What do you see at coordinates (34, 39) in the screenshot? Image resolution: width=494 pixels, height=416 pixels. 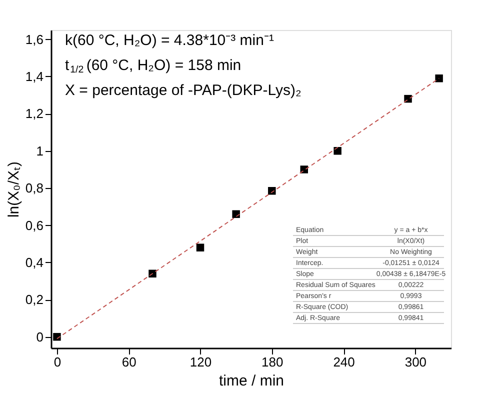 I see `y-tick-label: 1,6` at bounding box center [34, 39].